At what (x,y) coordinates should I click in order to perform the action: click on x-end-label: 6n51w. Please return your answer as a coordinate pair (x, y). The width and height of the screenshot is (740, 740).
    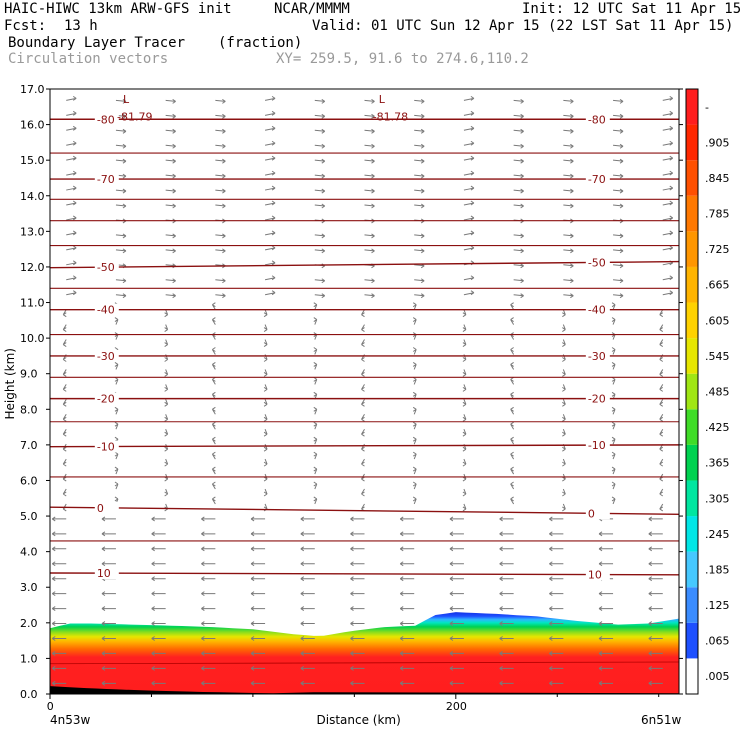
    Looking at the image, I should click on (661, 720).